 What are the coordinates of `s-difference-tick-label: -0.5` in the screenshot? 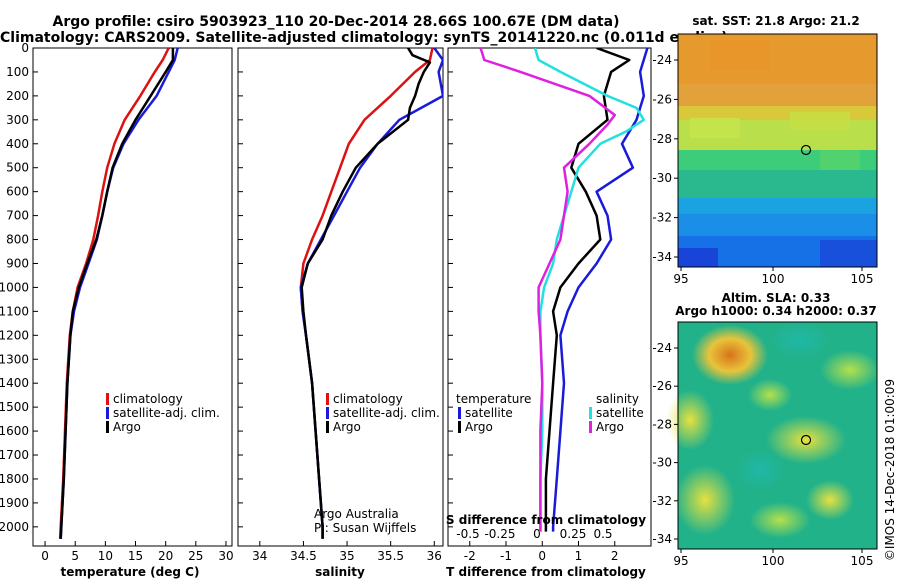 It's located at (467, 534).